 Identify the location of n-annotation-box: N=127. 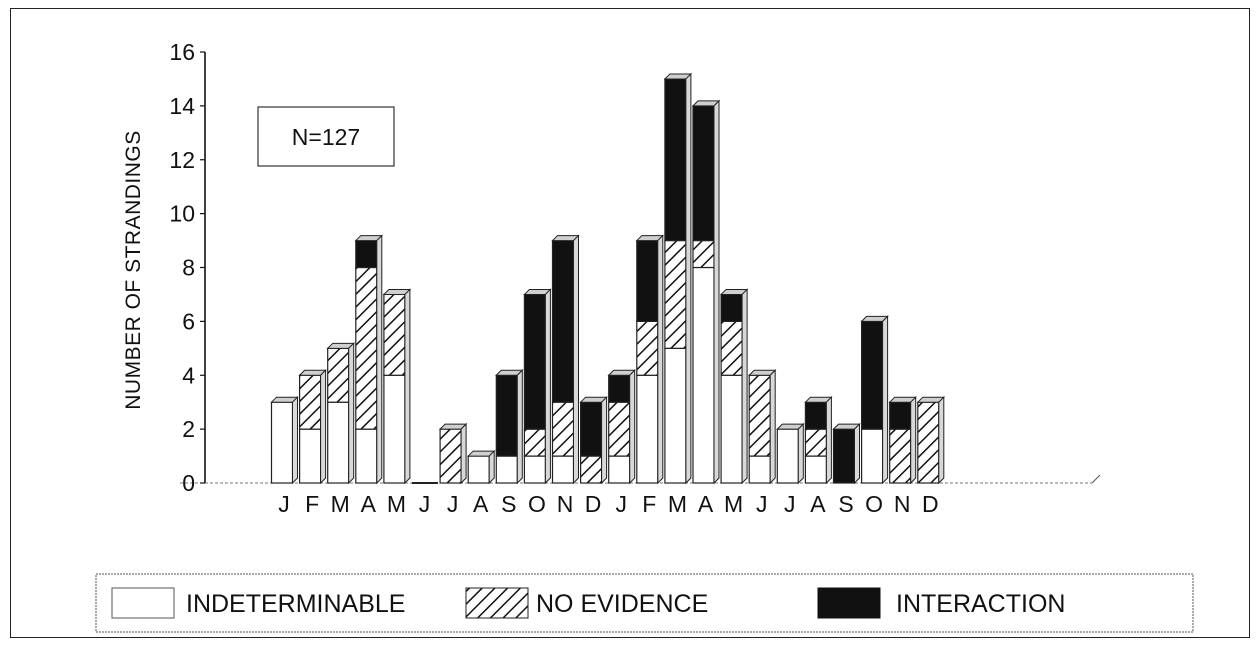
(326, 136).